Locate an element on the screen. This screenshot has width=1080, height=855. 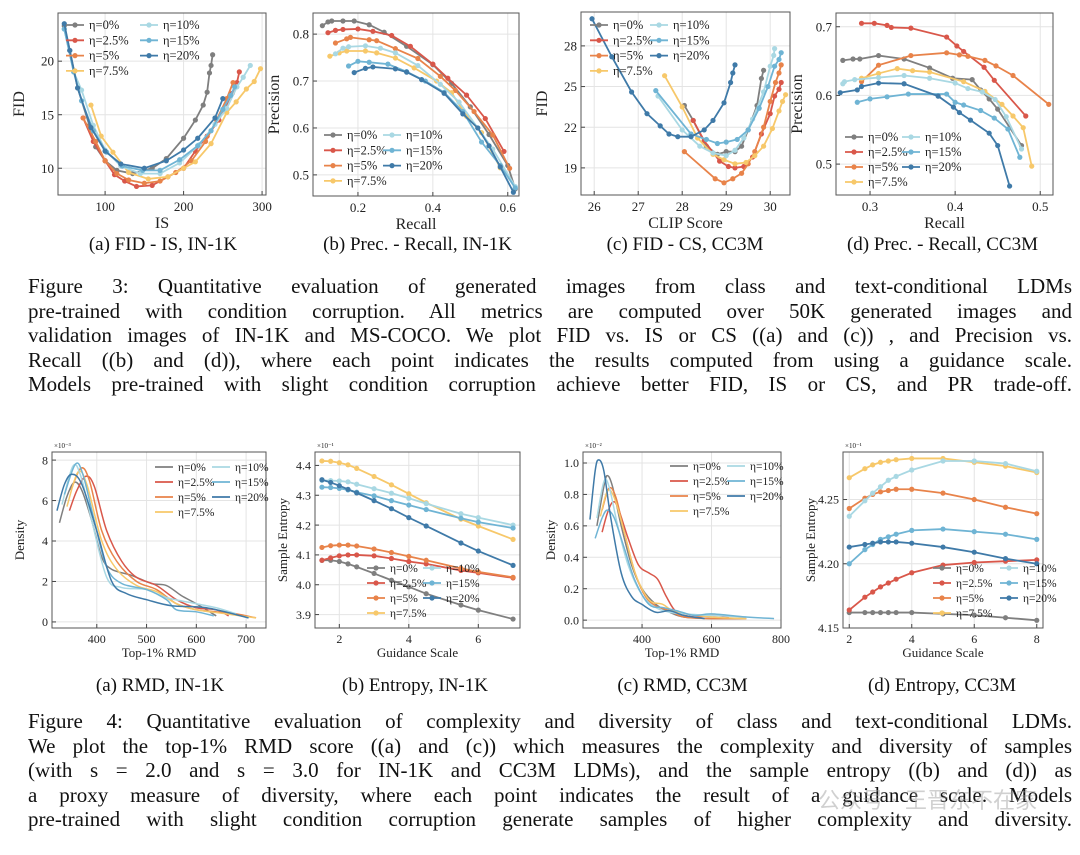
y-tick-label: 15 is located at coordinates (47, 114).